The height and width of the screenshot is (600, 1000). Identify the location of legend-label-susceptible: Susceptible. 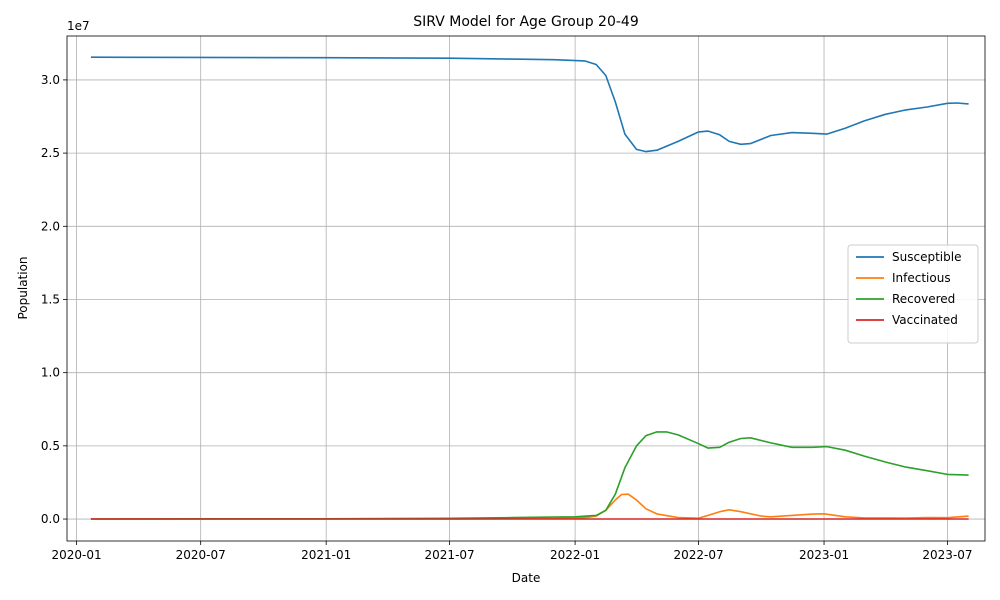
(926, 257).